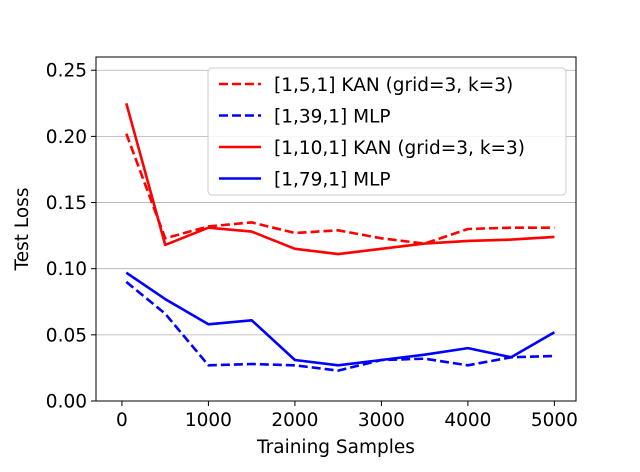  I want to click on x-tick-label: 0, so click(122, 420).